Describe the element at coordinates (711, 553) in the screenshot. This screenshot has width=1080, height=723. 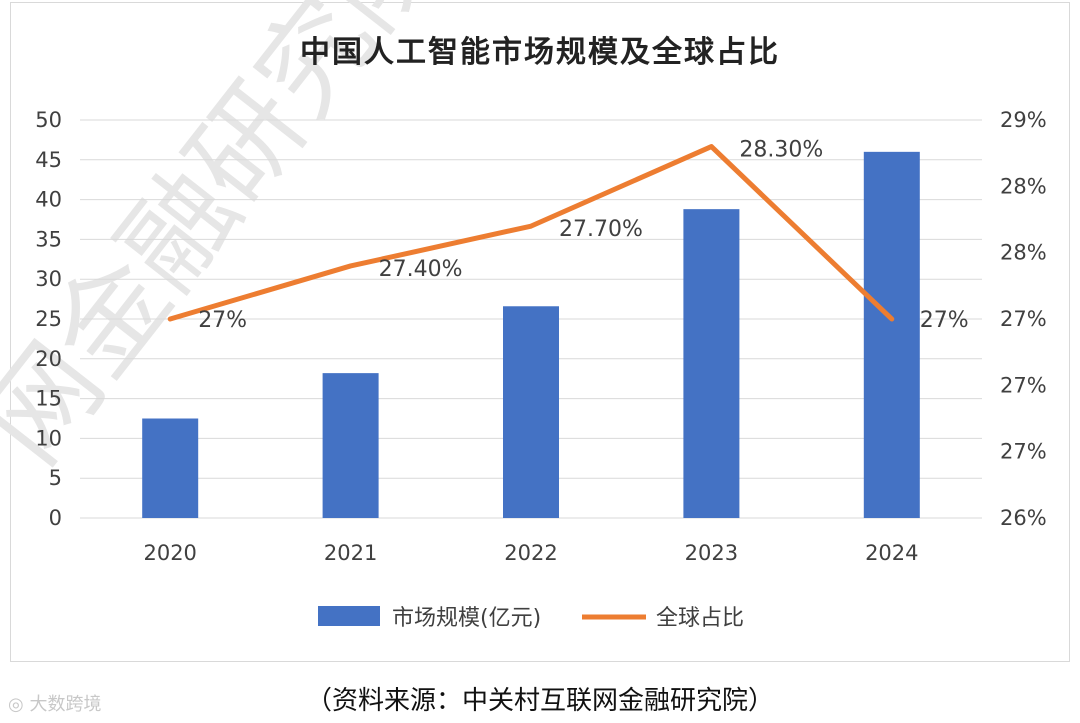
I see `x-tick-label: 2023` at that location.